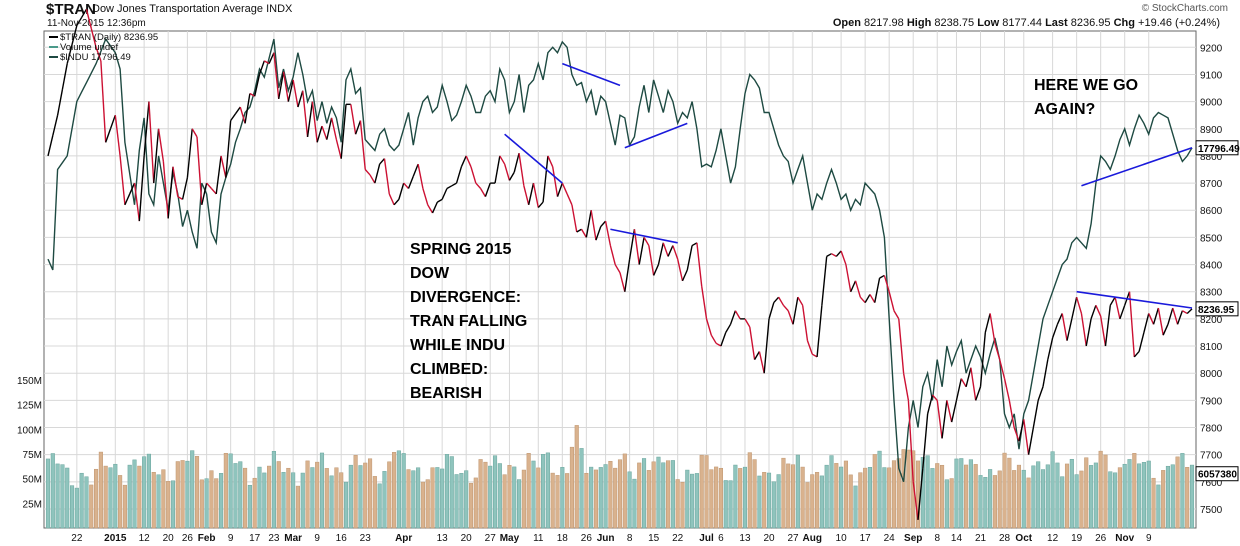  Describe the element at coordinates (654, 538) in the screenshot. I see `x-tick-label: 15` at that location.